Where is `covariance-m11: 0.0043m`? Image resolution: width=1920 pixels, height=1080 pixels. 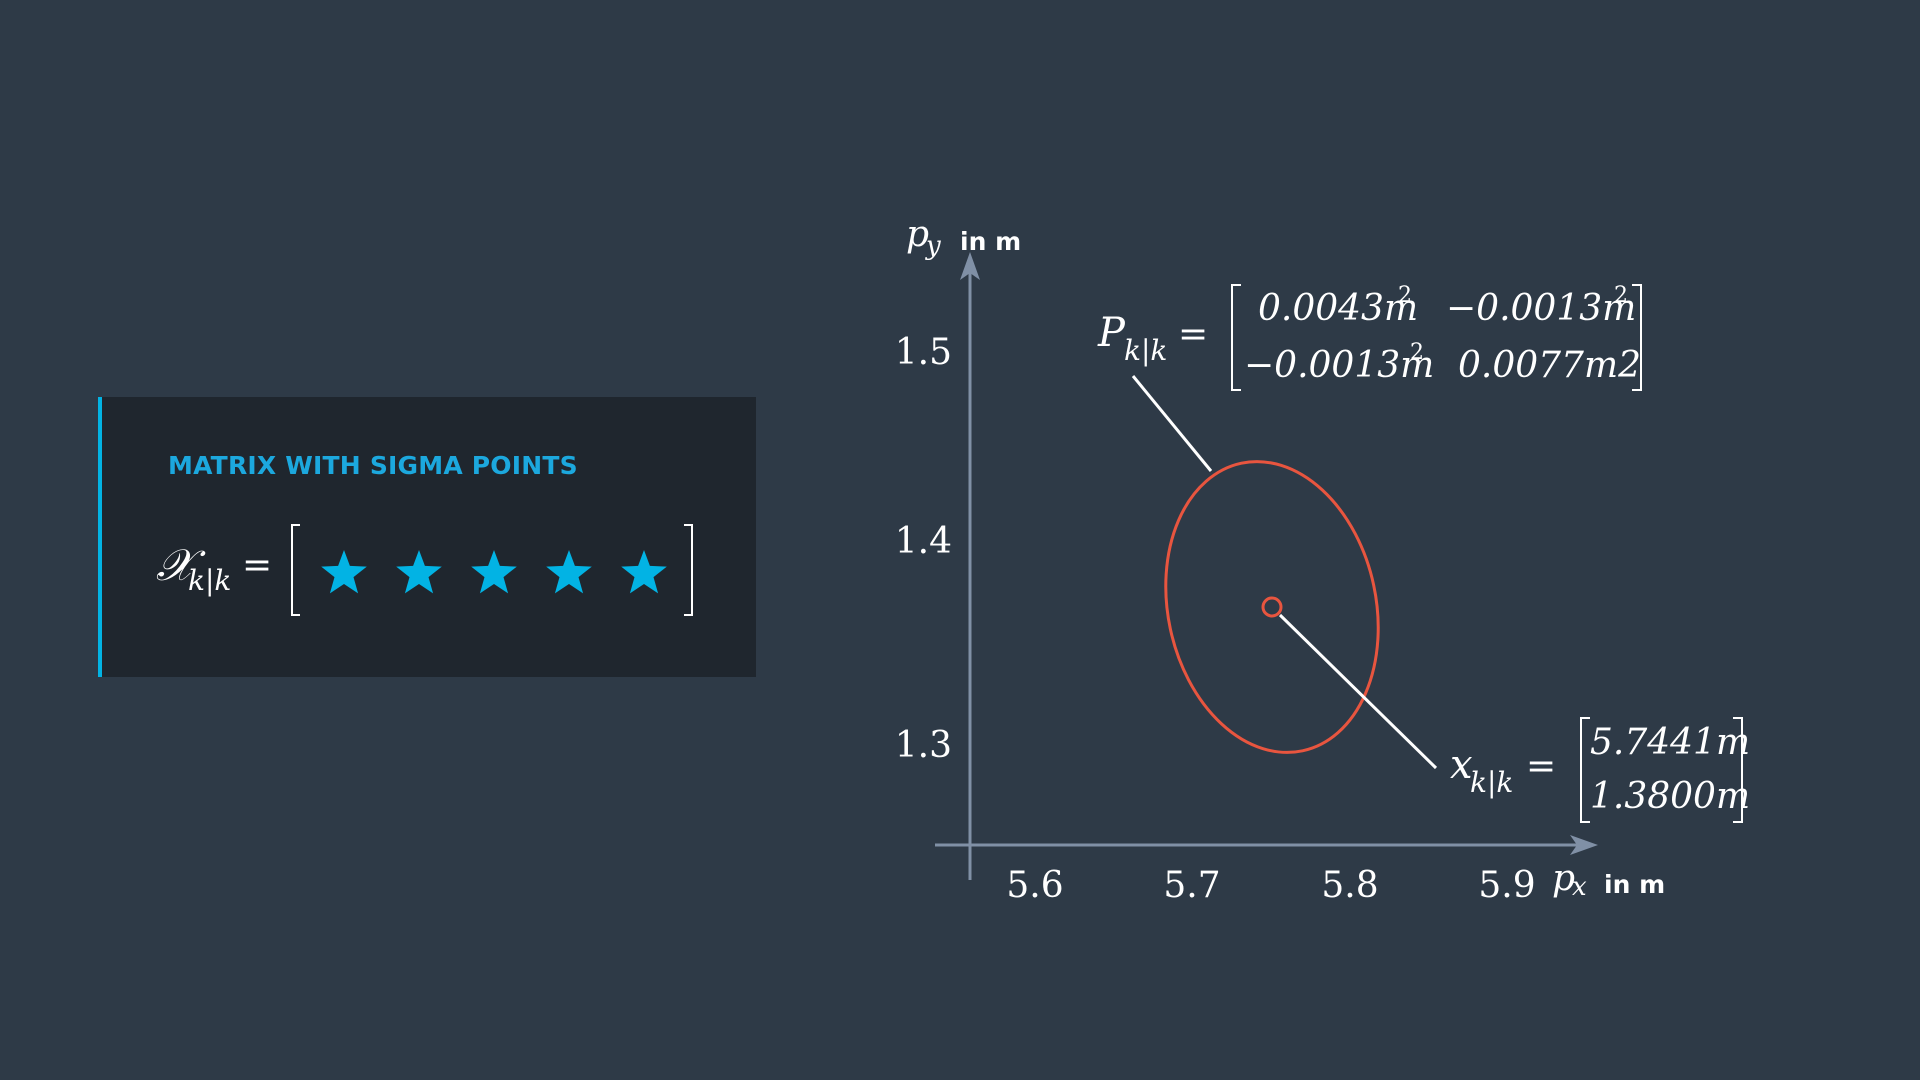 covariance-m11: 0.0043m is located at coordinates (1338, 308).